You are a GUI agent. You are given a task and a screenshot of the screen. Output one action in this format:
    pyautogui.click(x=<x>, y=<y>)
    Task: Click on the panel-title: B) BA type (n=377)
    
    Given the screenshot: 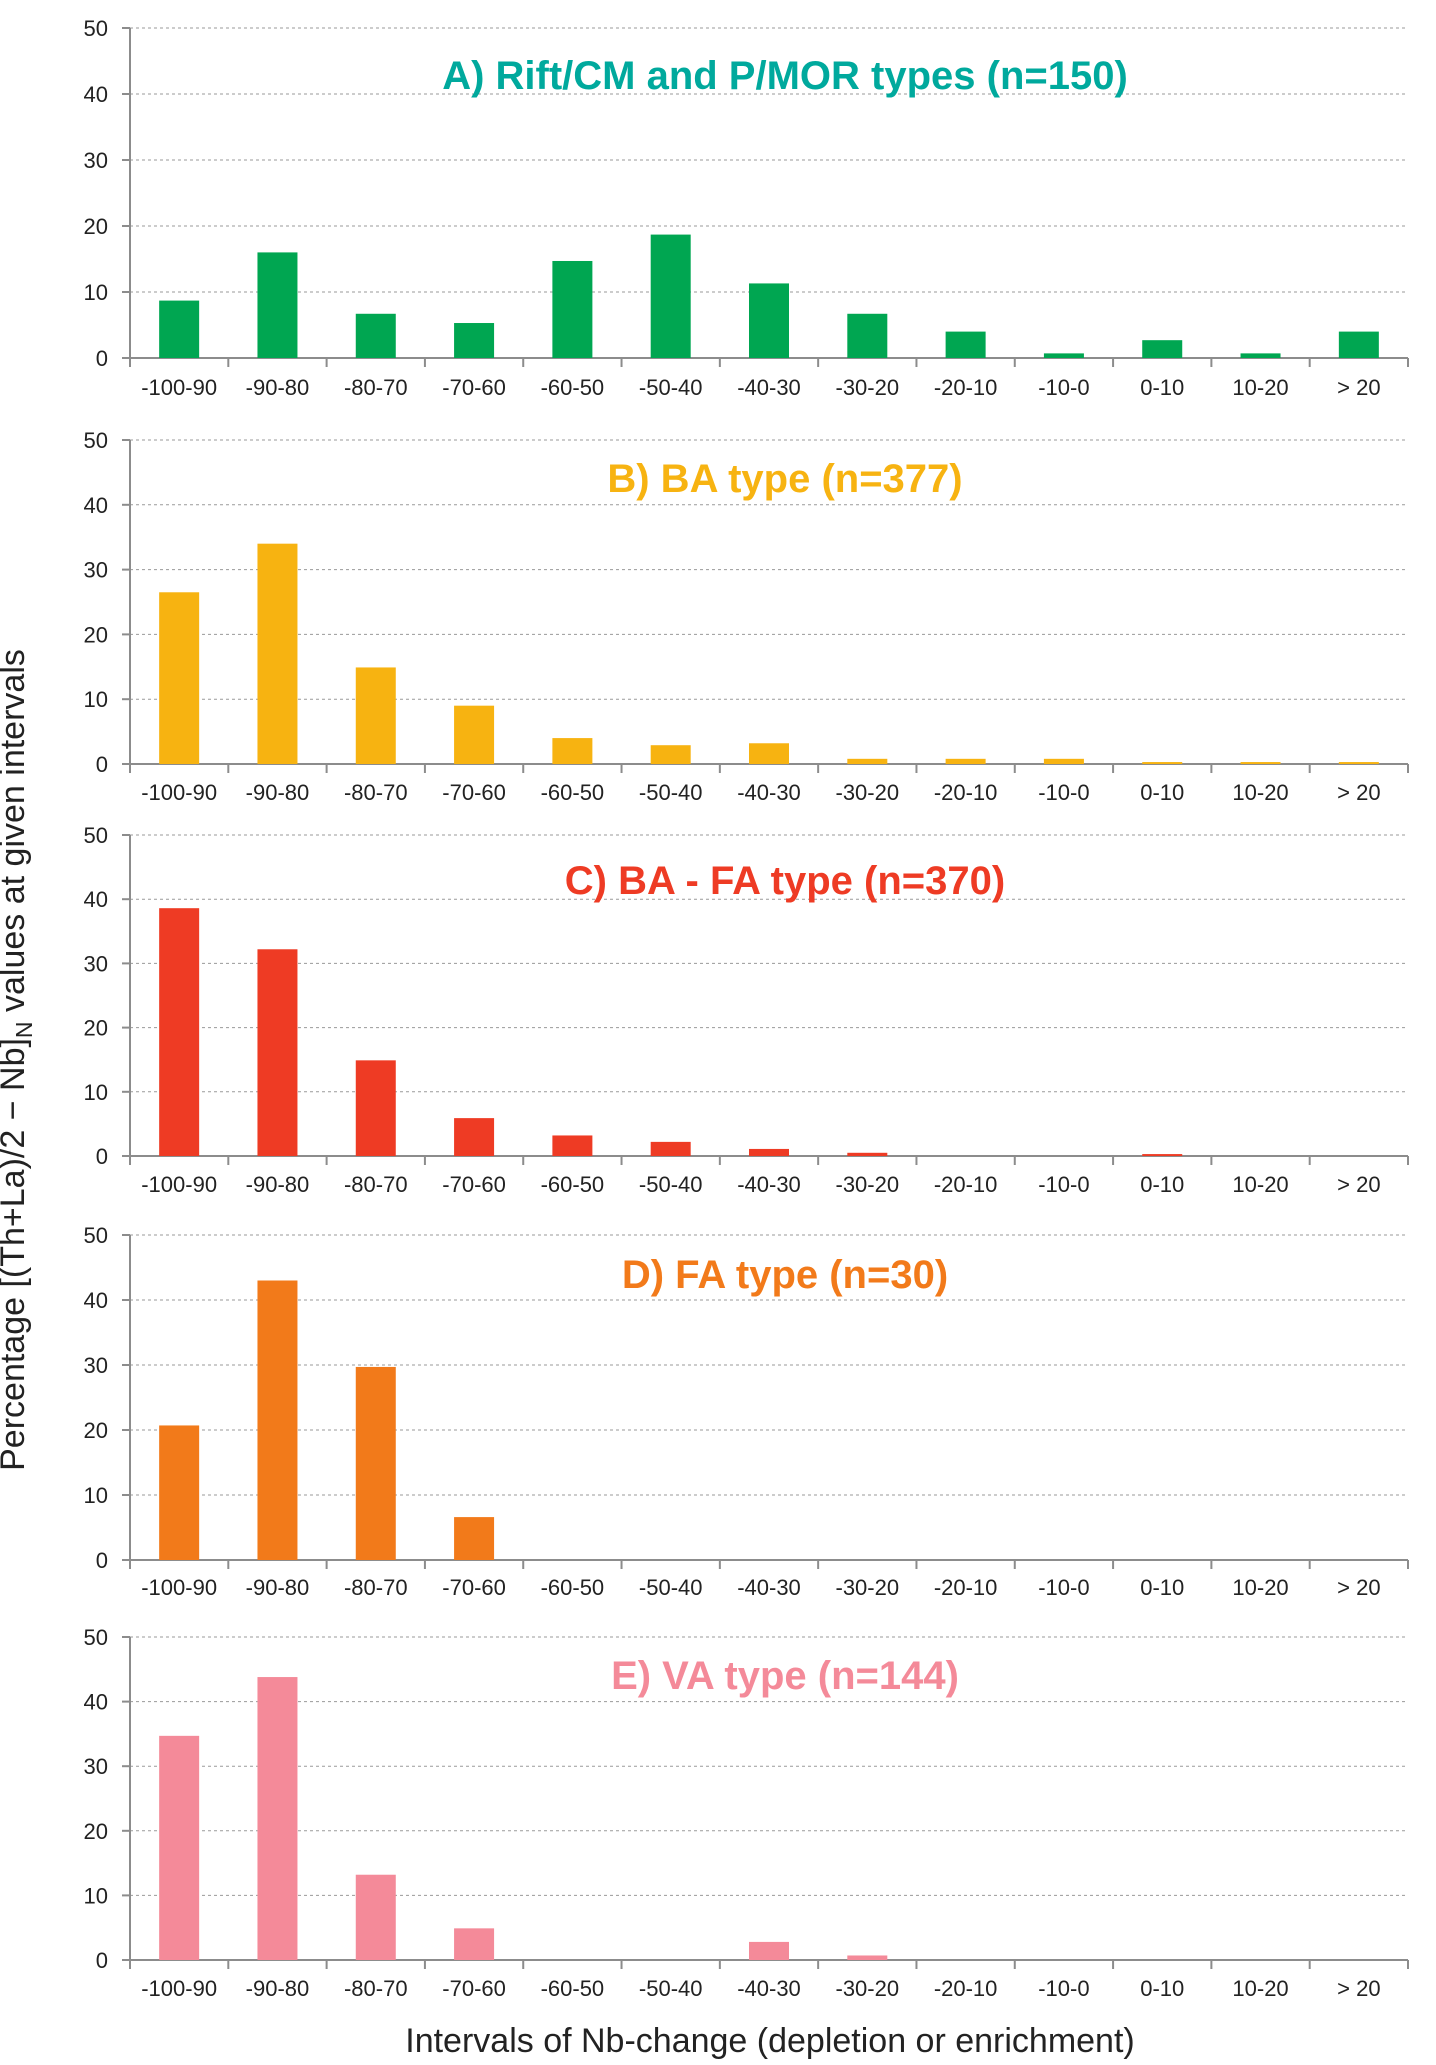 What is the action you would take?
    pyautogui.click(x=784, y=479)
    